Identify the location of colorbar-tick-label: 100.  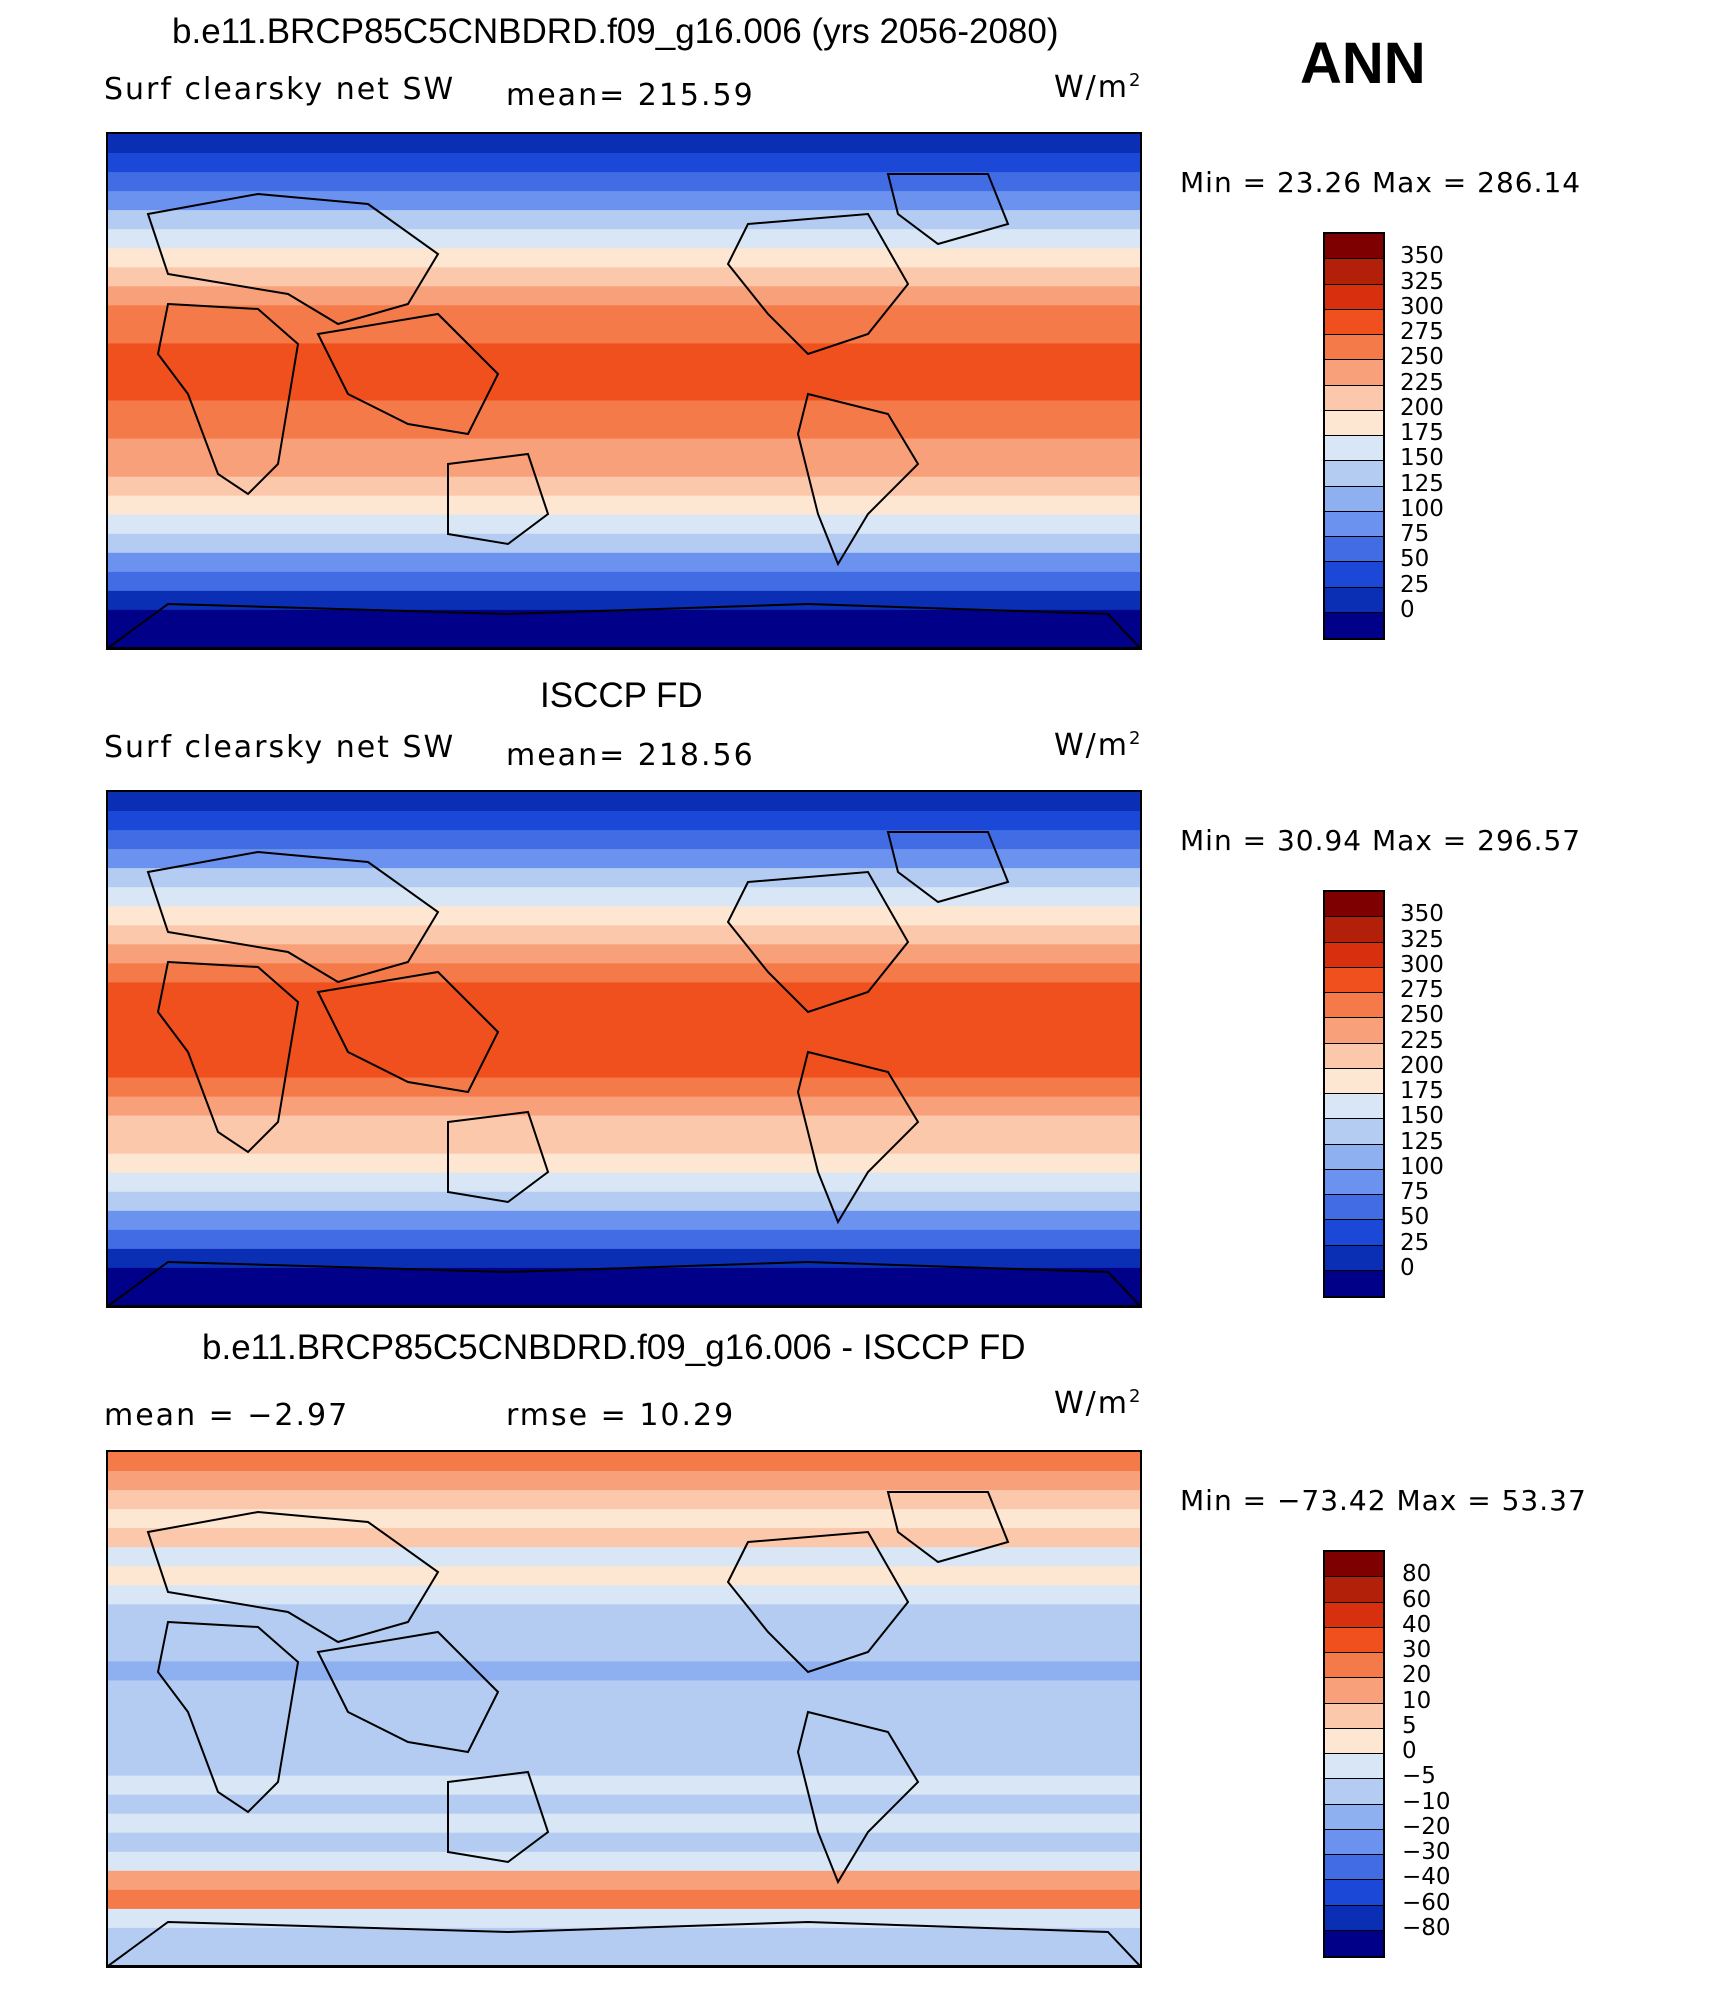
(1422, 1166).